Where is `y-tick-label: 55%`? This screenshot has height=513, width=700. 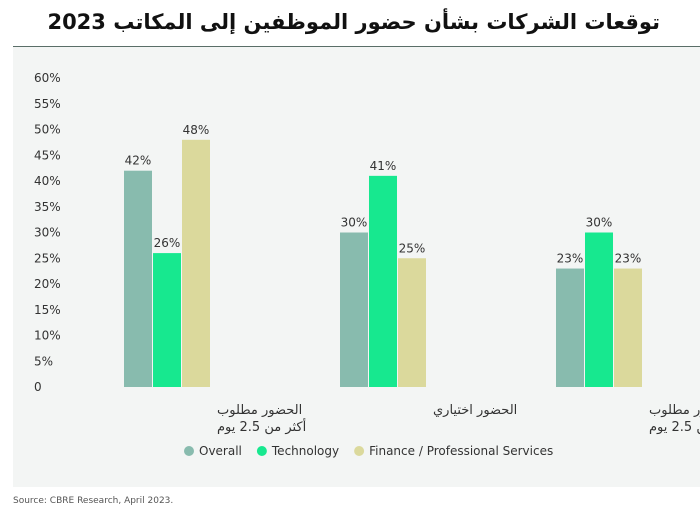
y-tick-label: 55% is located at coordinates (47, 104).